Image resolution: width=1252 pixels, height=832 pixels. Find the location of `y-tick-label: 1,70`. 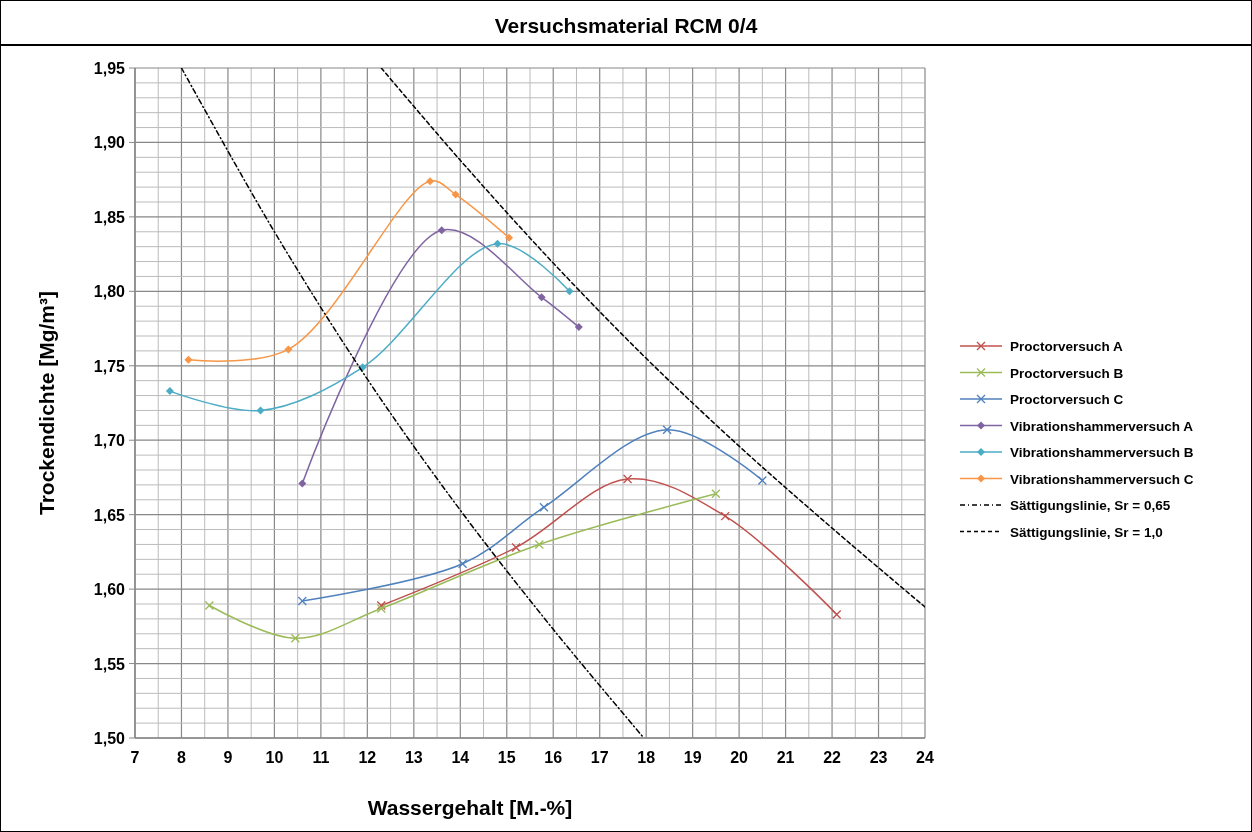

y-tick-label: 1,70 is located at coordinates (109, 441).